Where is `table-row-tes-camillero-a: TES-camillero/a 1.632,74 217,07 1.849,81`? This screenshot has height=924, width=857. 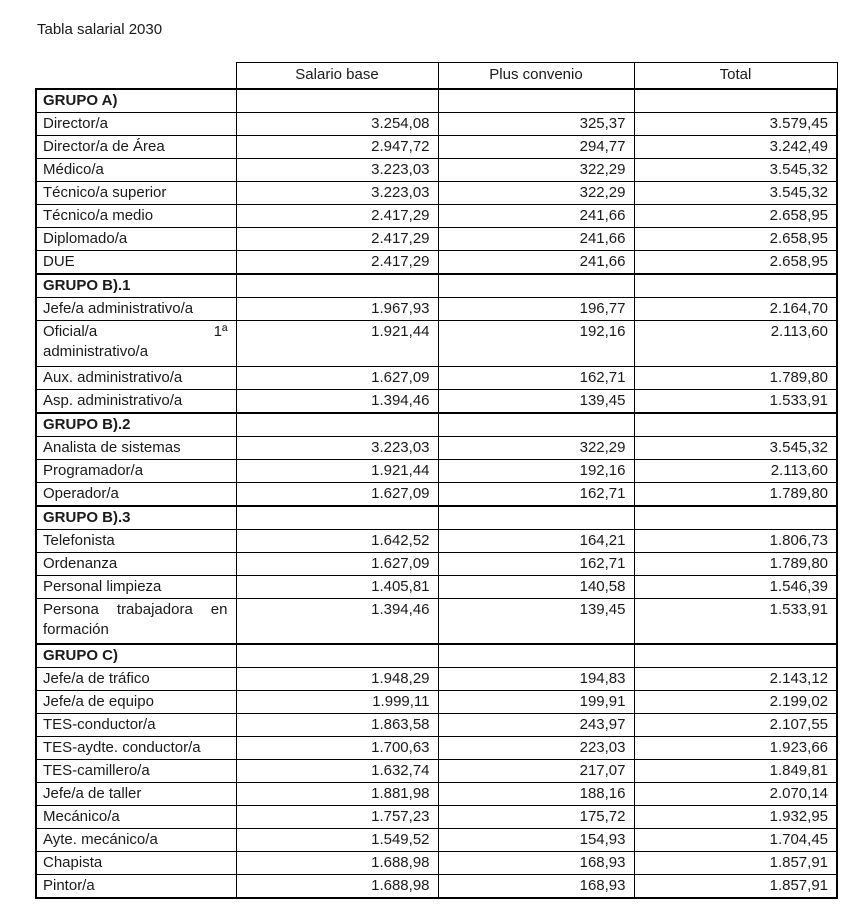 table-row-tes-camillero-a: TES-camillero/a 1.632,74 217,07 1.849,81 is located at coordinates (436, 771).